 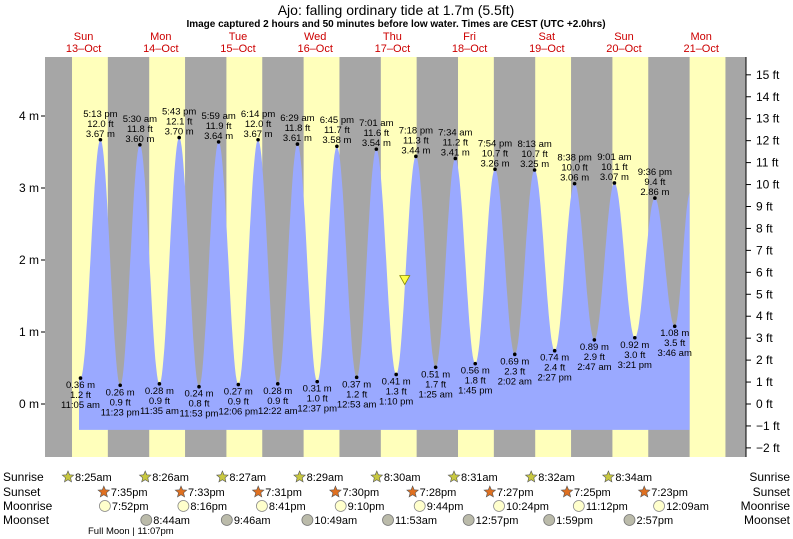 I want to click on high-tide-feet: 10.7 ft, so click(x=495, y=153).